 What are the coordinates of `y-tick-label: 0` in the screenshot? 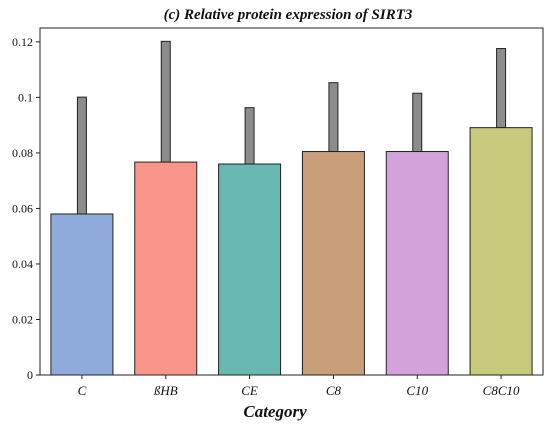 It's located at (30, 375).